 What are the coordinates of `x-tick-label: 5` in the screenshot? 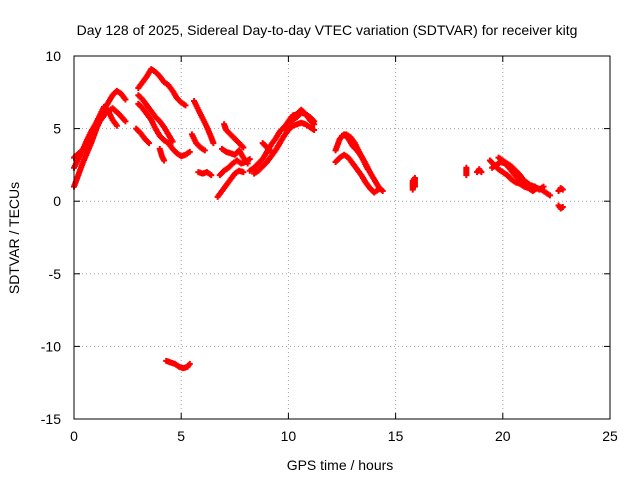 It's located at (181, 436).